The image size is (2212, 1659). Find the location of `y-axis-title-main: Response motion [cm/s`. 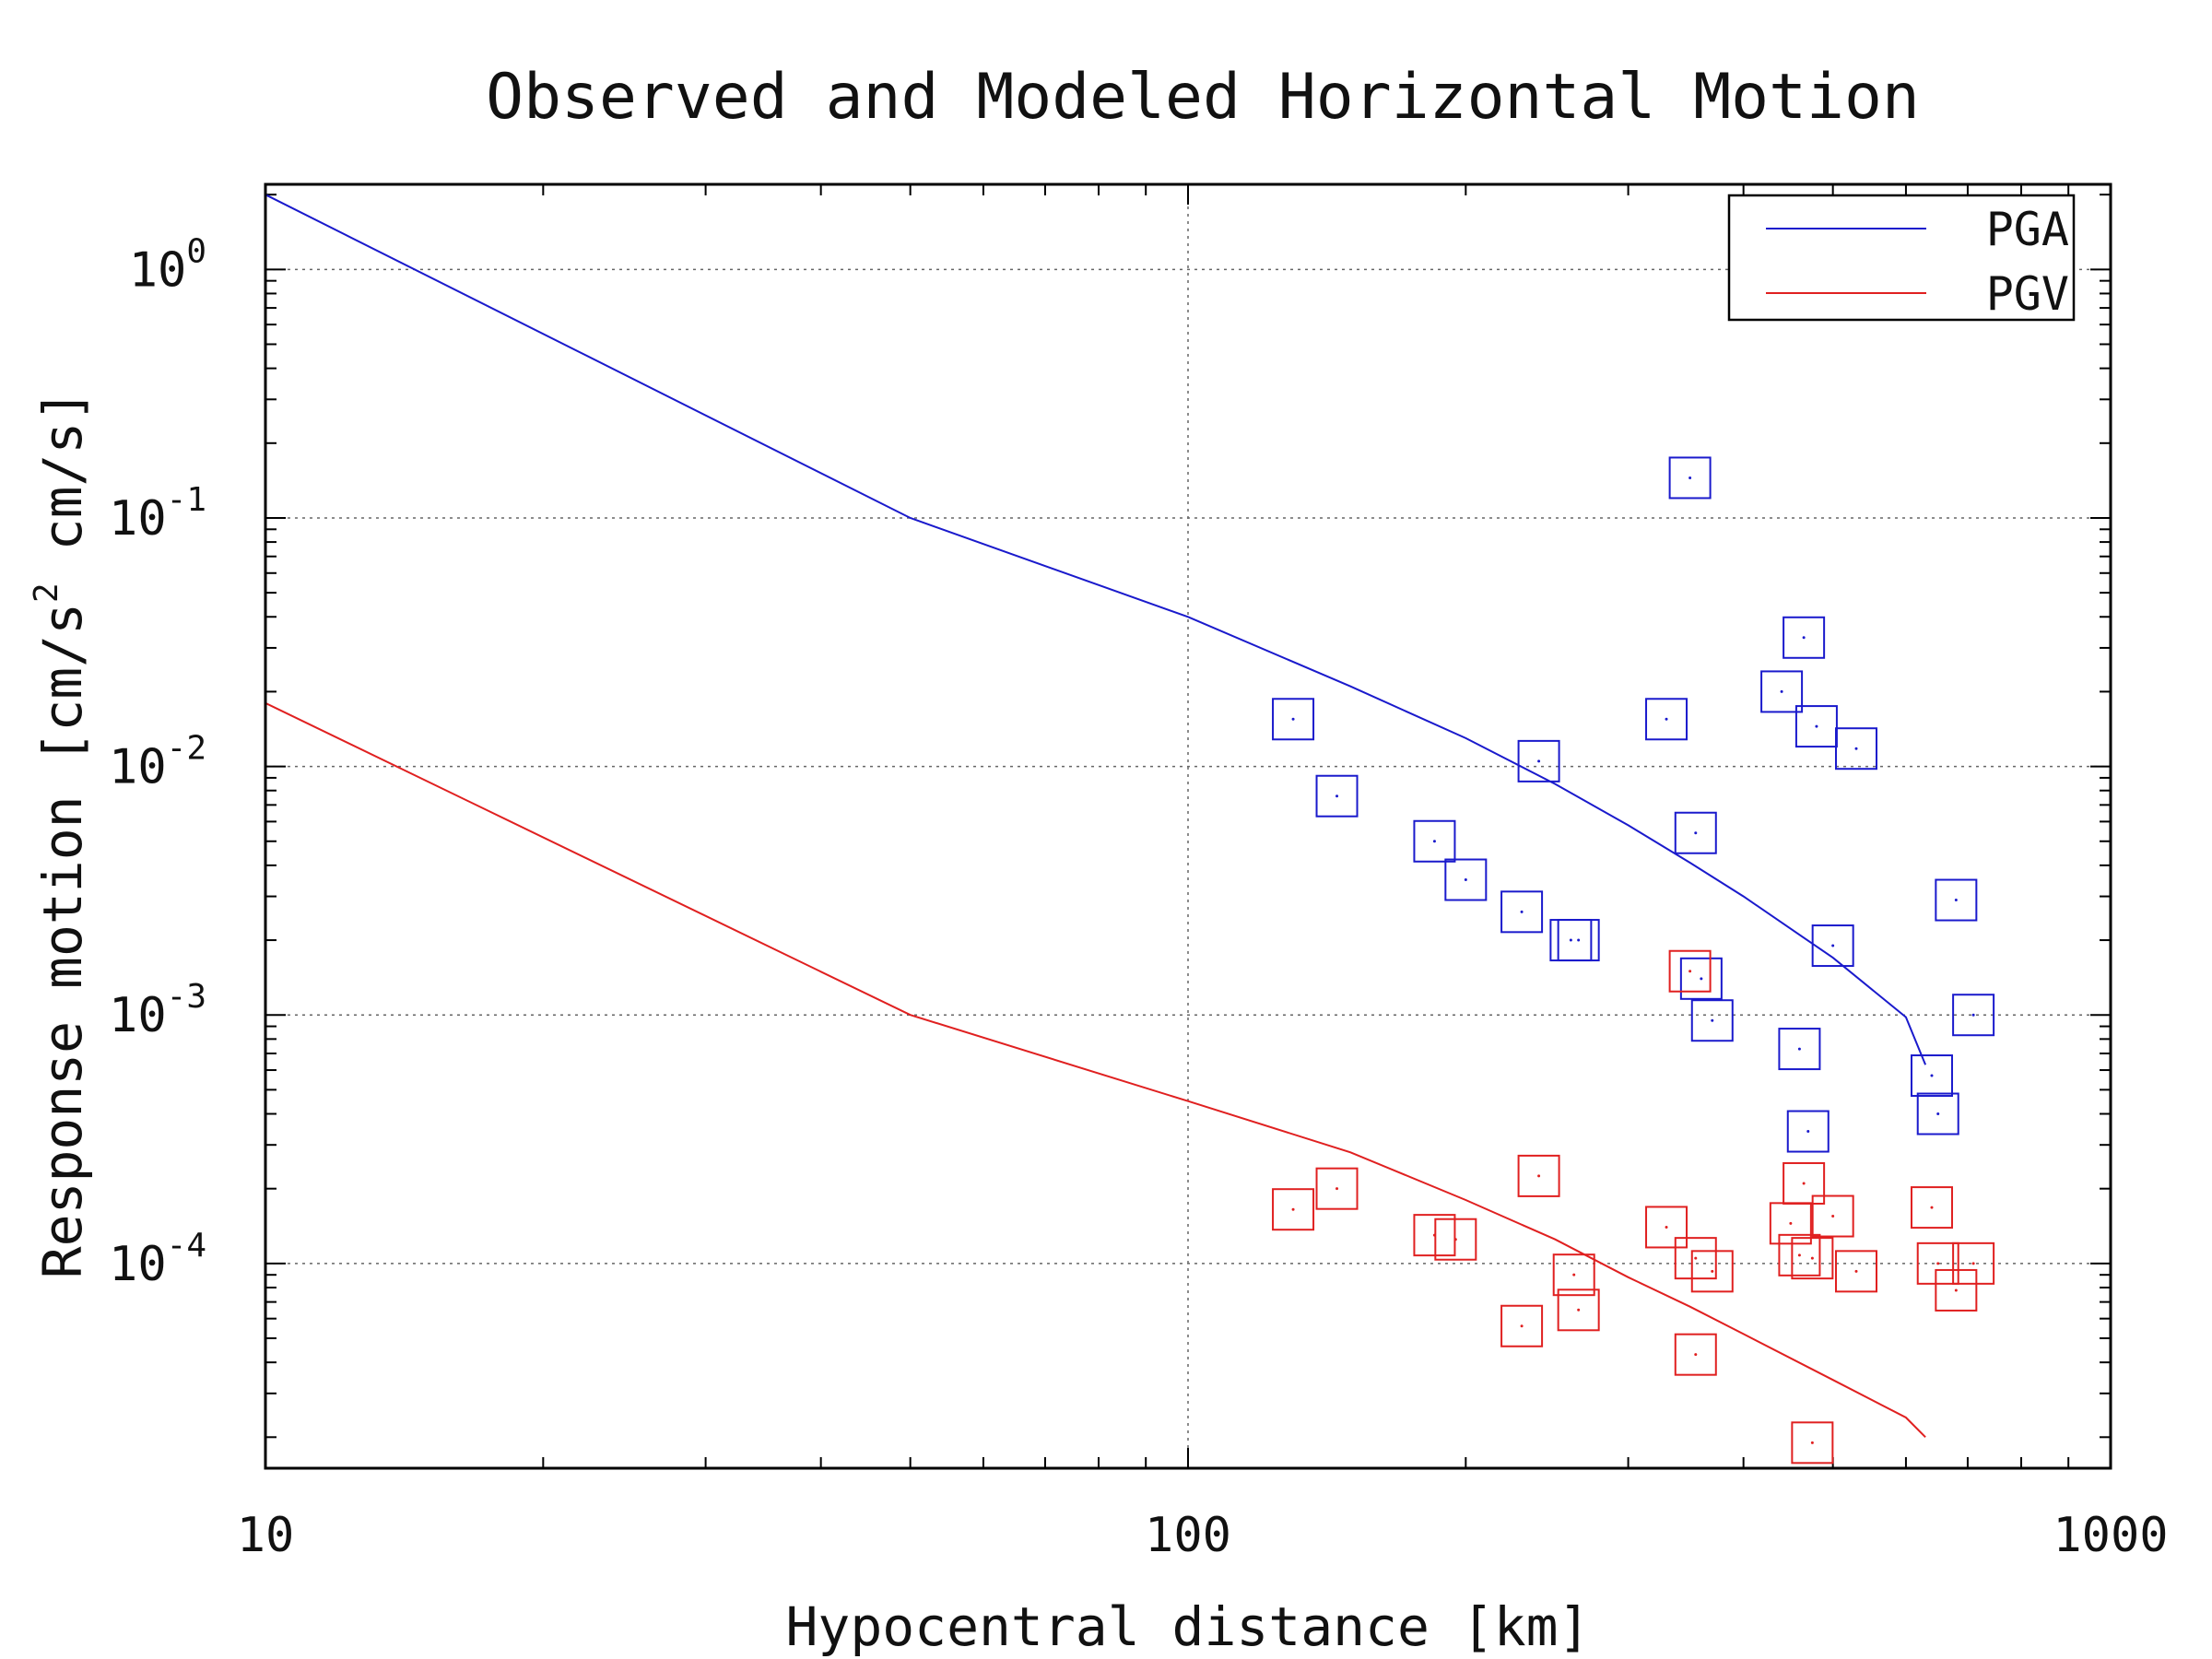

y-axis-title-main: Response motion [cm/s is located at coordinates (62, 940).